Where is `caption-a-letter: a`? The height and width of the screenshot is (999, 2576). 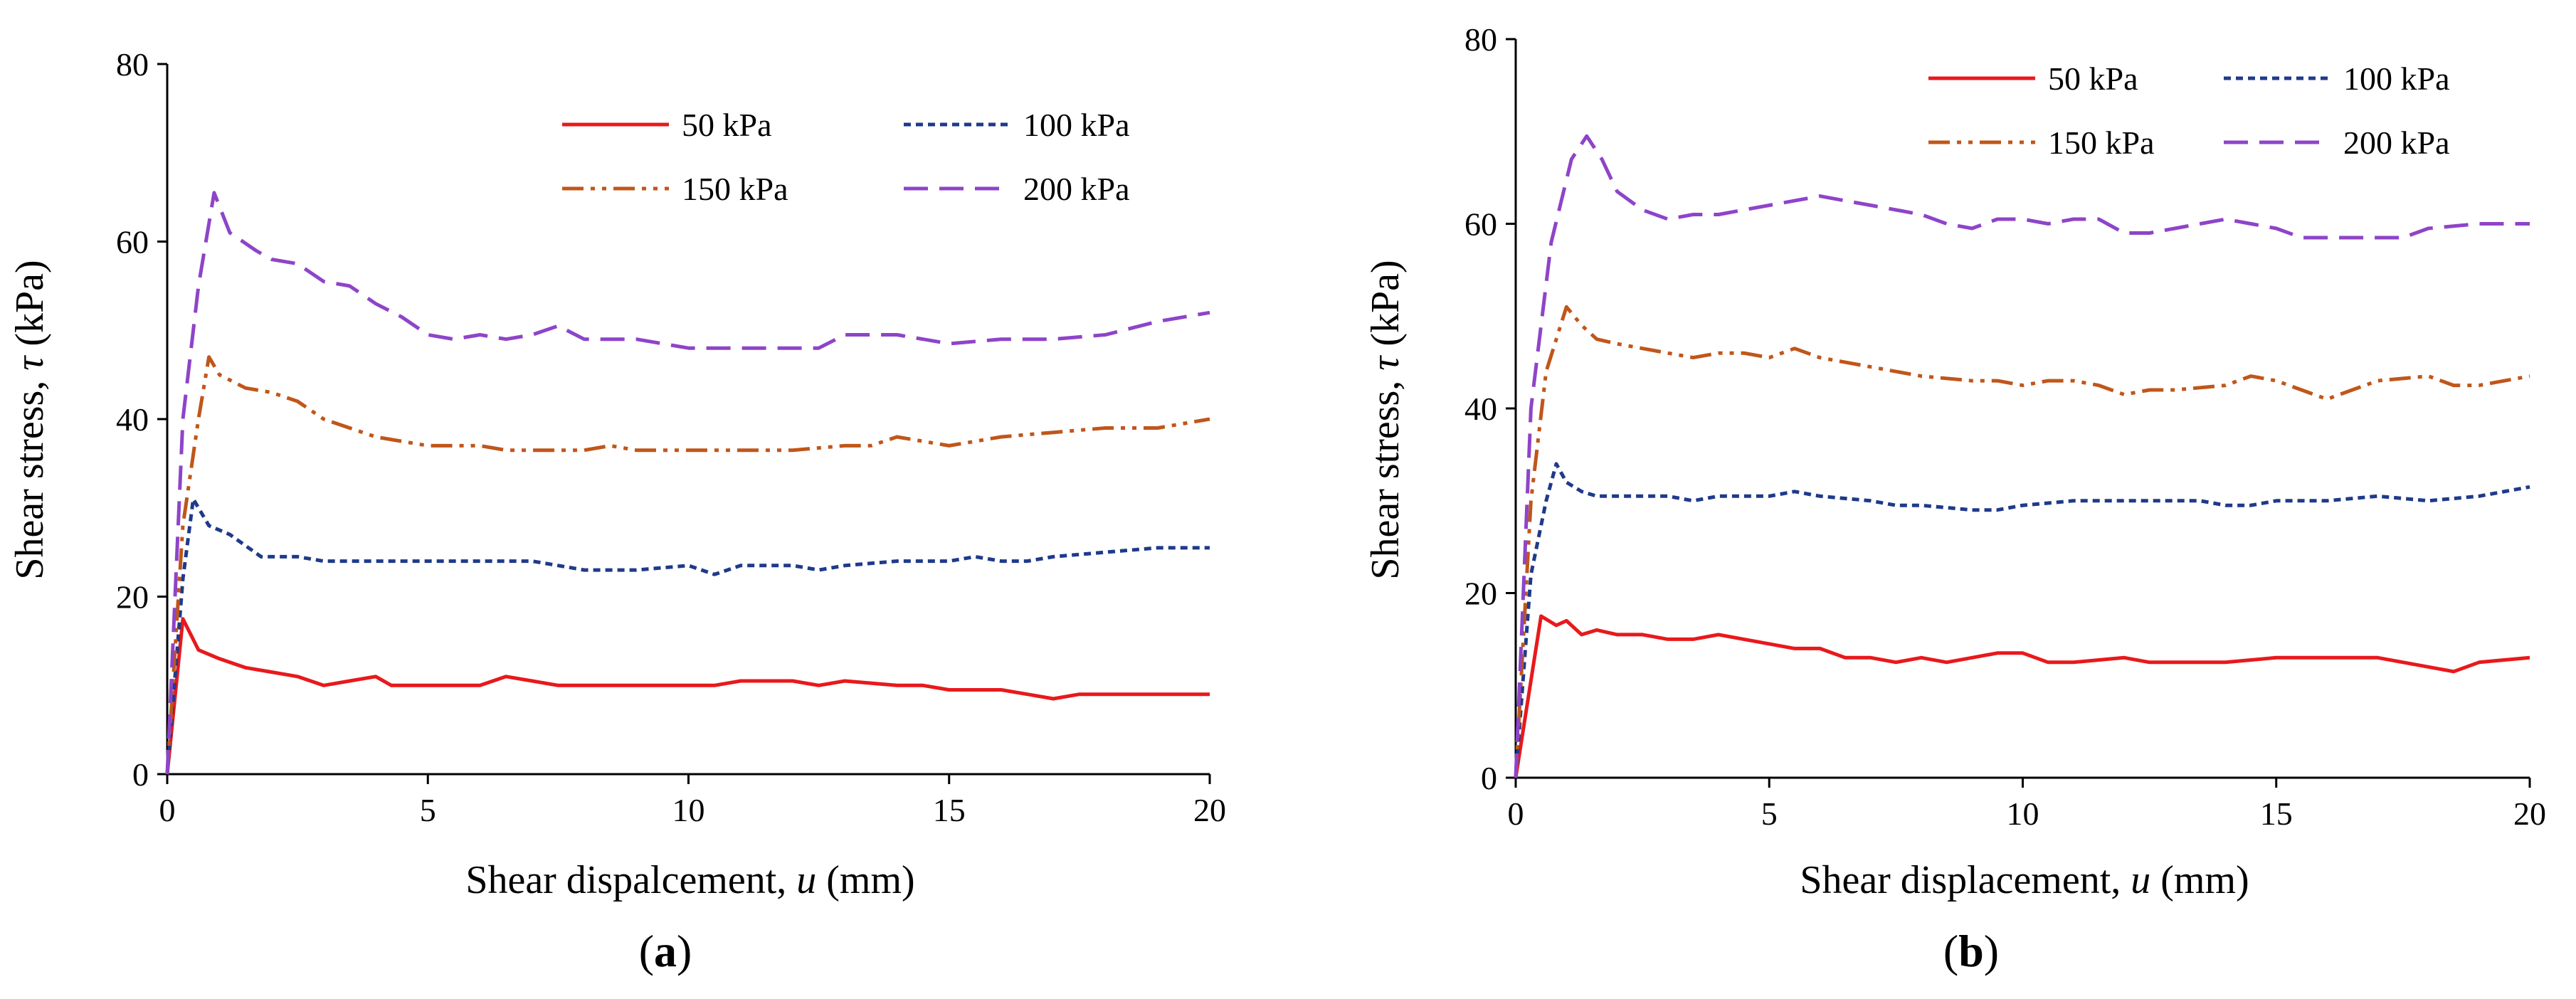
caption-a-letter: a is located at coordinates (665, 951).